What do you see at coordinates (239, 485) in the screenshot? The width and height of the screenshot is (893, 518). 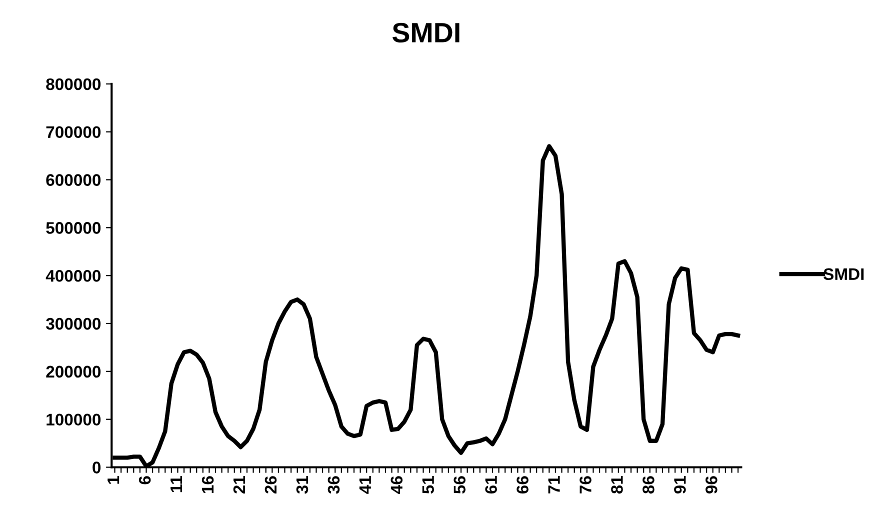 I see `x-tick-label: 21` at bounding box center [239, 485].